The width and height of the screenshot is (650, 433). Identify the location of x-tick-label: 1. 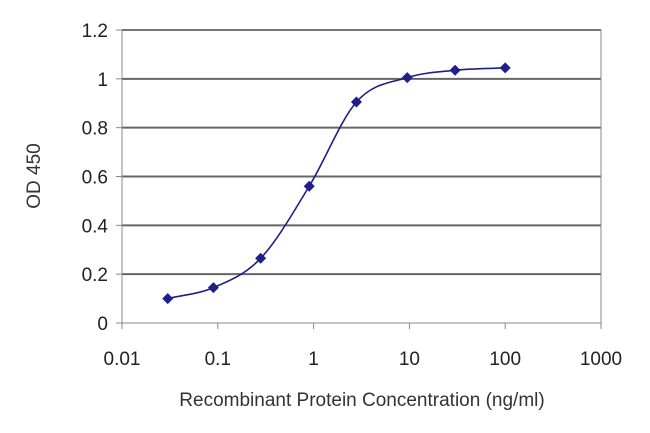
(313, 359).